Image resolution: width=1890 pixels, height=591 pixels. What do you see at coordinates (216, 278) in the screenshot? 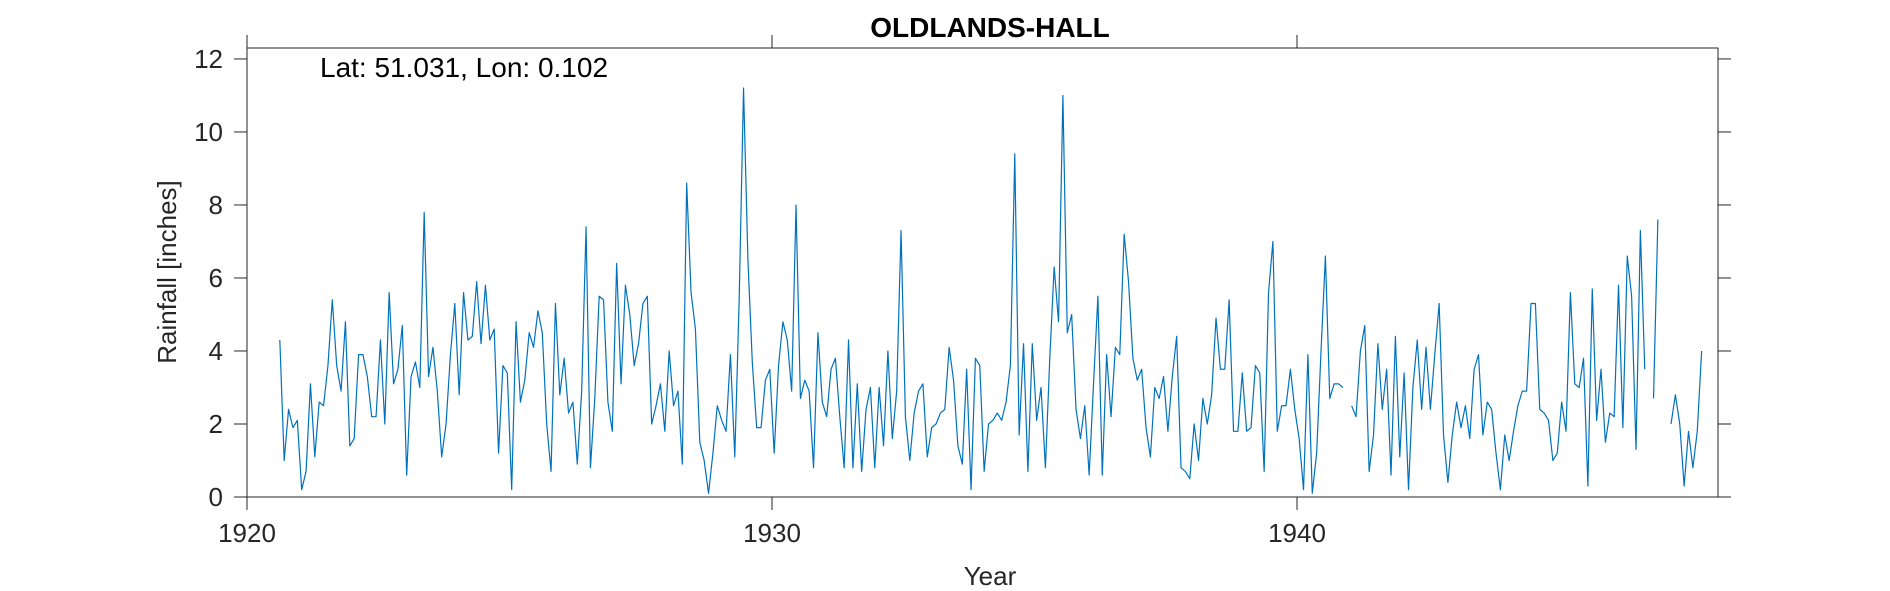
I see `y-tick-label: 6` at bounding box center [216, 278].